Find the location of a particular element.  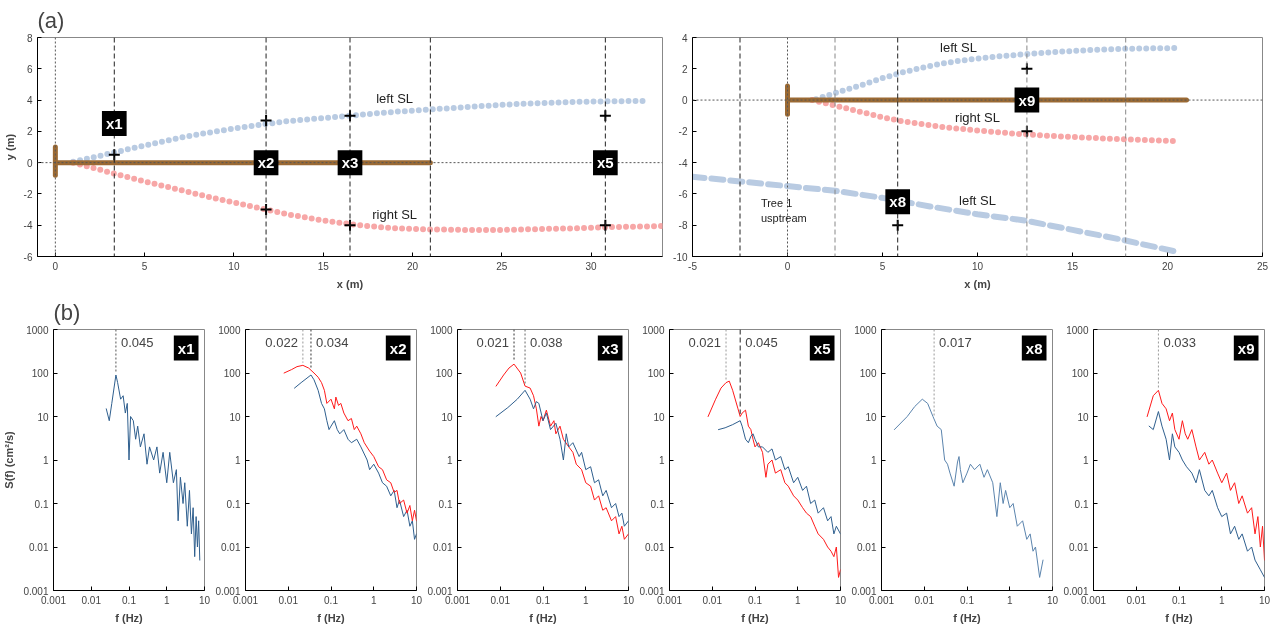

y-tick-label: -8 is located at coordinates (683, 226).